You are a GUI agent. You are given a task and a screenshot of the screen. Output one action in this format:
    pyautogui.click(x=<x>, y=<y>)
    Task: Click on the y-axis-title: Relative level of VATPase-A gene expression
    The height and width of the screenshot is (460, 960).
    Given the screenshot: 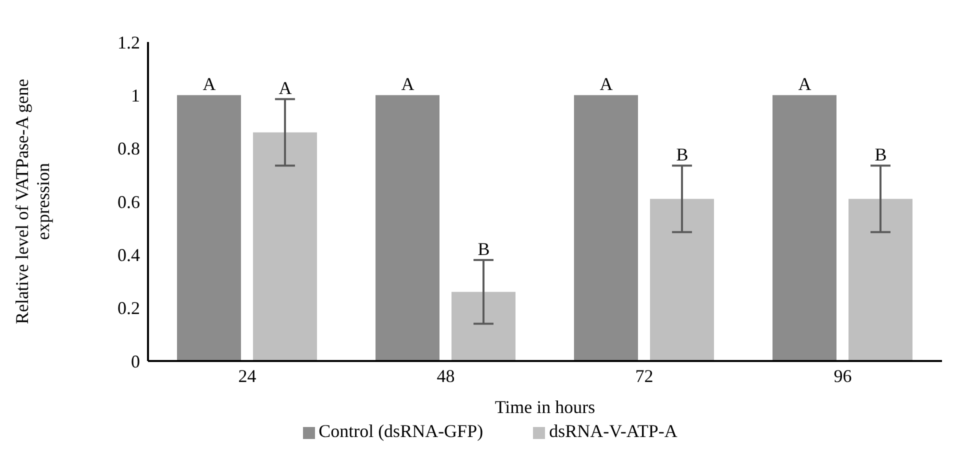 What is the action you would take?
    pyautogui.click(x=32, y=201)
    